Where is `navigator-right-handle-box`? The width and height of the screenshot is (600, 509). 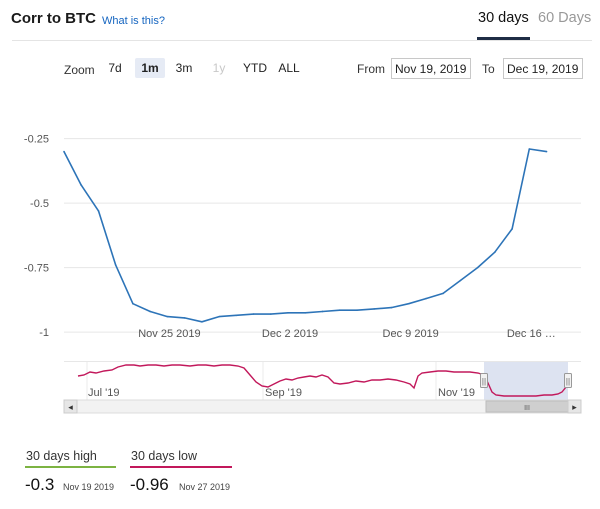
navigator-right-handle-box is located at coordinates (568, 380).